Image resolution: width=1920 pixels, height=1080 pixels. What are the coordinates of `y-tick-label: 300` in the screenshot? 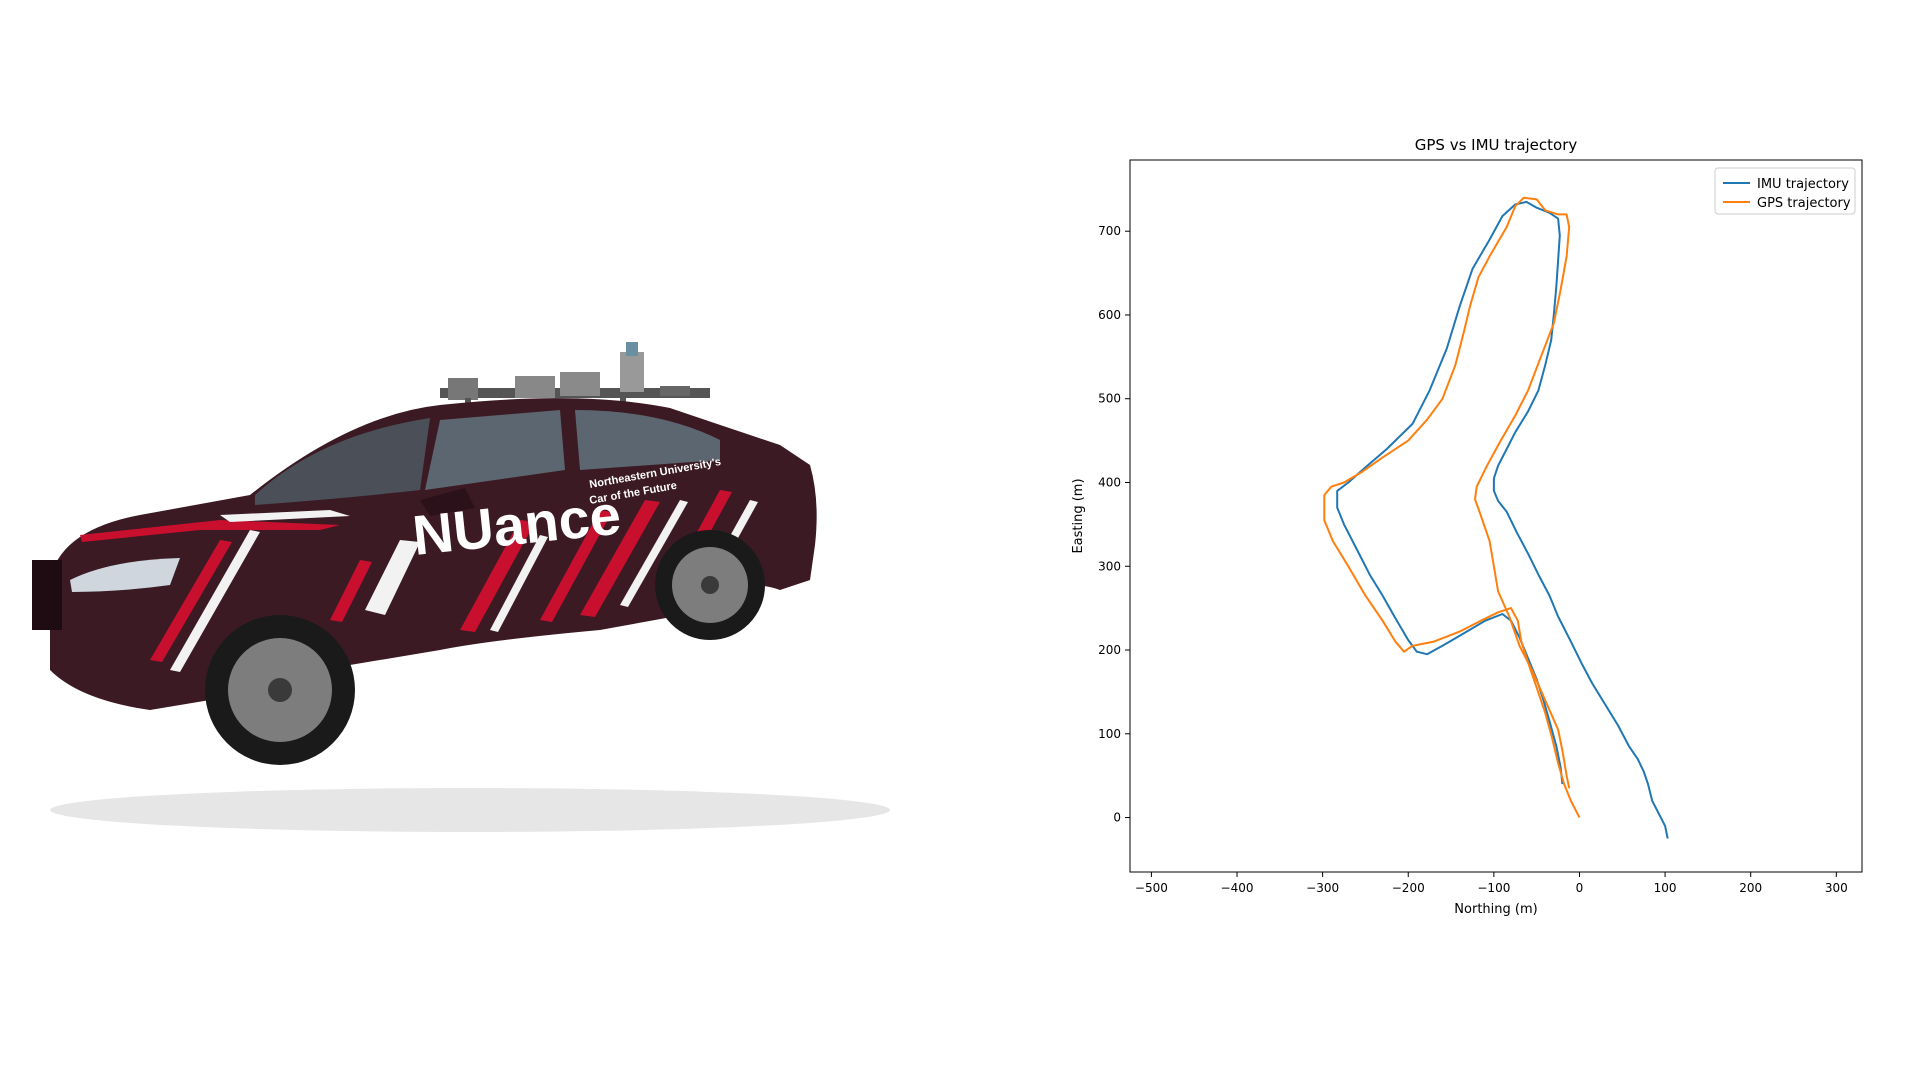 It's located at (1109, 566).